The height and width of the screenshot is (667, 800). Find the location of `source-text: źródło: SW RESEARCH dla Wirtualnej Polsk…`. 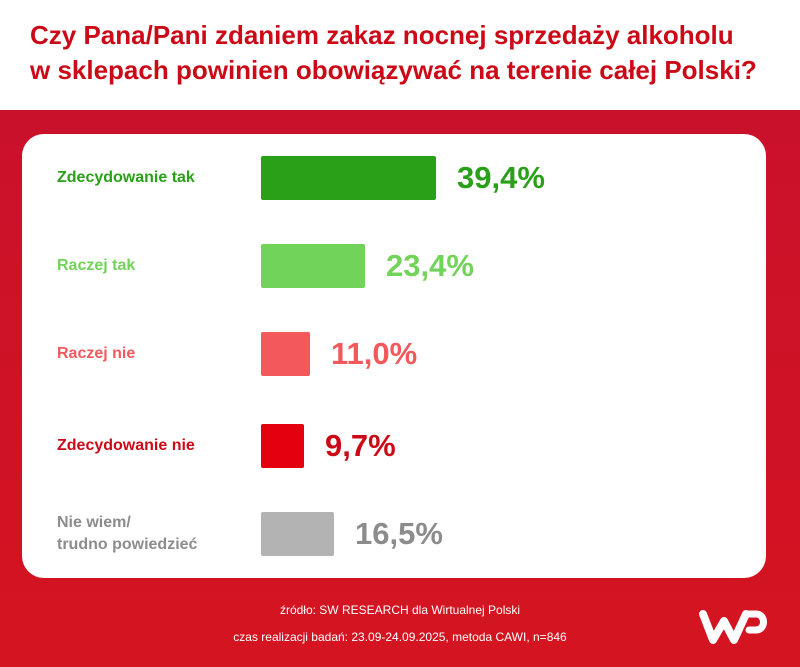

source-text: źródło: SW RESEARCH dla Wirtualnej Polsk… is located at coordinates (400, 610).